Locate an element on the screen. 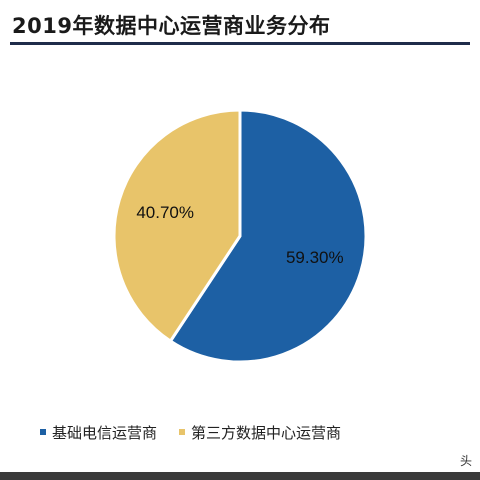 This screenshot has height=480, width=480. title-bar: 2019年数据中心运营商业务分布 is located at coordinates (240, 24).